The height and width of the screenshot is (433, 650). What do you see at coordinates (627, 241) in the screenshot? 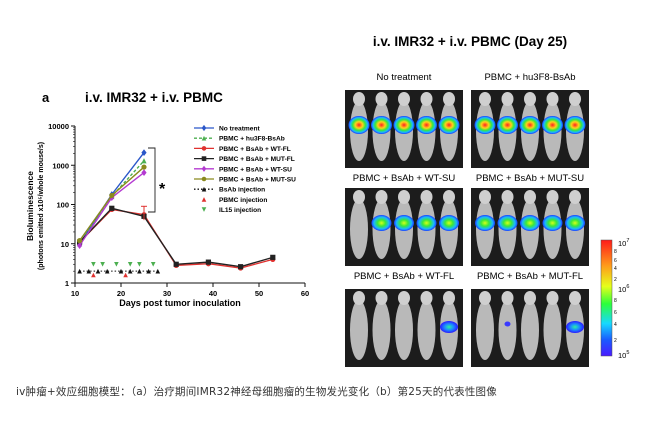
I see `colorbar-top-exp: 7` at bounding box center [627, 241].